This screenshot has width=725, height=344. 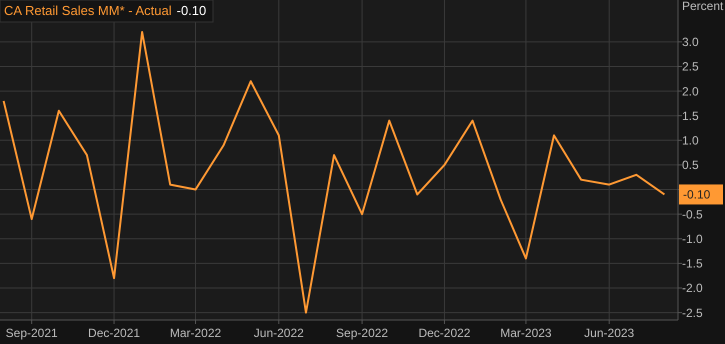 I want to click on y-tick-label: 1.0, so click(x=691, y=141).